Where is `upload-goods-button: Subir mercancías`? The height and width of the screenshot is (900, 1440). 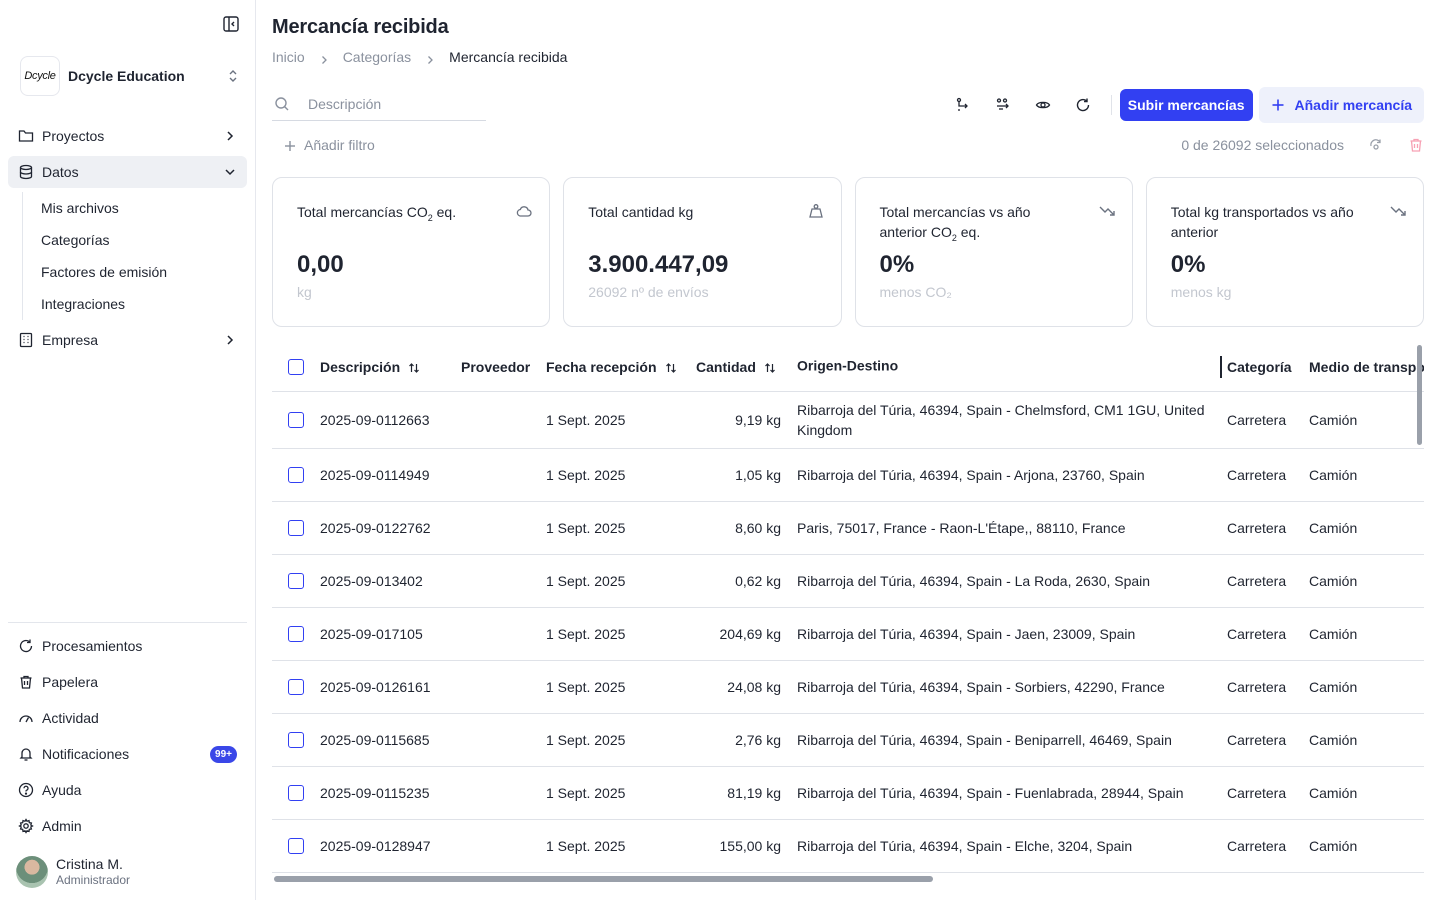
upload-goods-button: Subir mercancías is located at coordinates (1186, 105).